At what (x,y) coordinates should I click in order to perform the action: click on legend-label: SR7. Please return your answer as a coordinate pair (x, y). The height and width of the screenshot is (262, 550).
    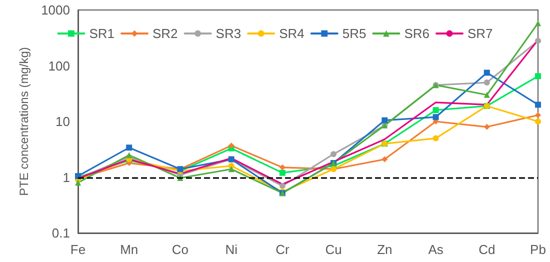
    Looking at the image, I should click on (480, 33).